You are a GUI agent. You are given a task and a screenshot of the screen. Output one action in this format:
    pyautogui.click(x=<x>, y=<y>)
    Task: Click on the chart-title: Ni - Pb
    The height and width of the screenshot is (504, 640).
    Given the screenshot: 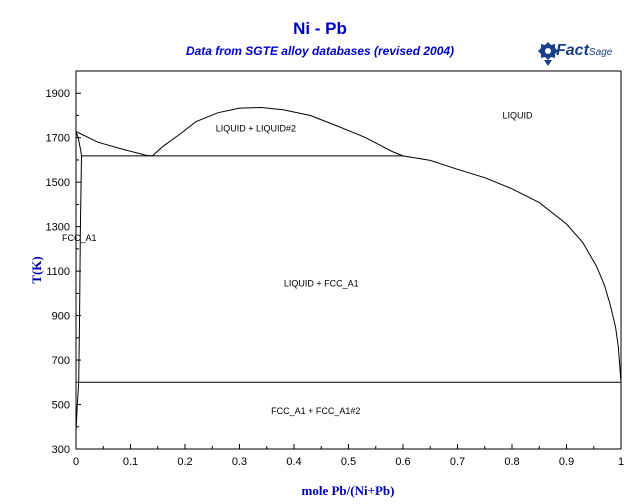 What is the action you would take?
    pyautogui.click(x=320, y=28)
    